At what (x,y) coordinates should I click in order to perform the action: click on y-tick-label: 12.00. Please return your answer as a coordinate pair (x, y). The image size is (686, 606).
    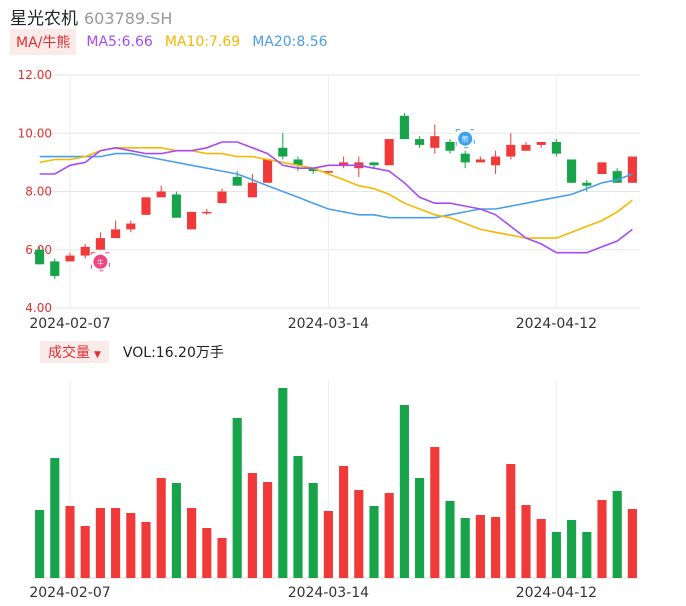
    Looking at the image, I should click on (35, 75).